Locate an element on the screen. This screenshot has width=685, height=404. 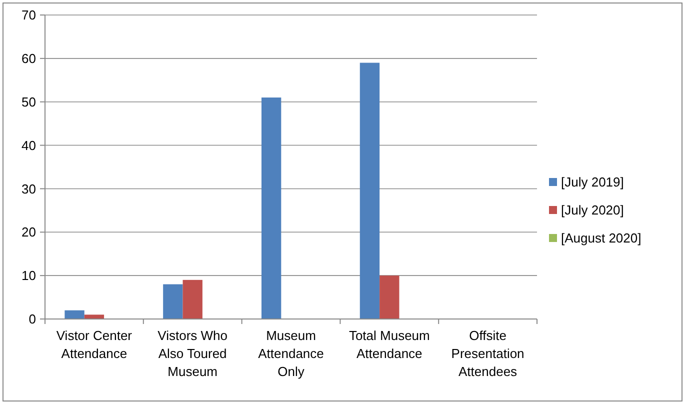
x-tick-label: Offsite Presentation Attendees is located at coordinates (487, 353).